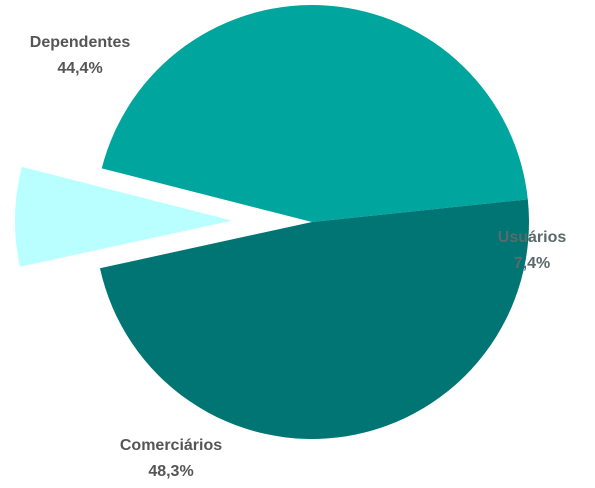 The width and height of the screenshot is (595, 488). I want to click on slice-label-0: Dependentes 44,4%, so click(80, 55).